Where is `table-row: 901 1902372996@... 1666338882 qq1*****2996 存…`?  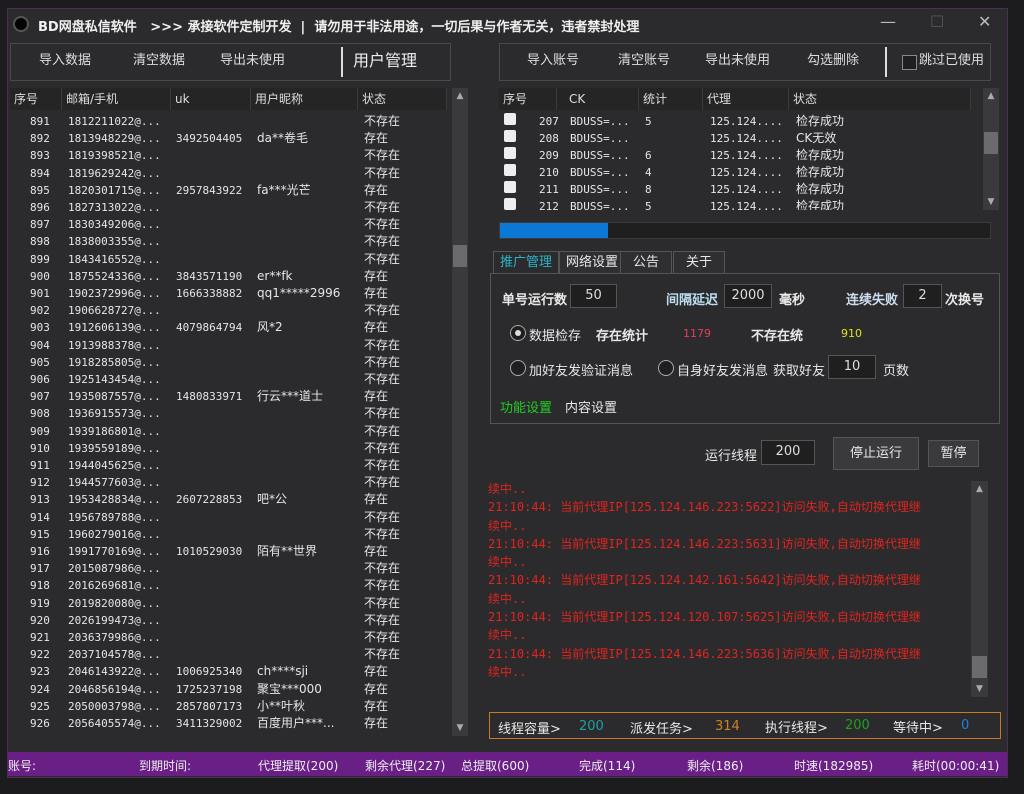
table-row: 901 1902372996@... 1666338882 qq1*****2996 存… is located at coordinates (230, 293).